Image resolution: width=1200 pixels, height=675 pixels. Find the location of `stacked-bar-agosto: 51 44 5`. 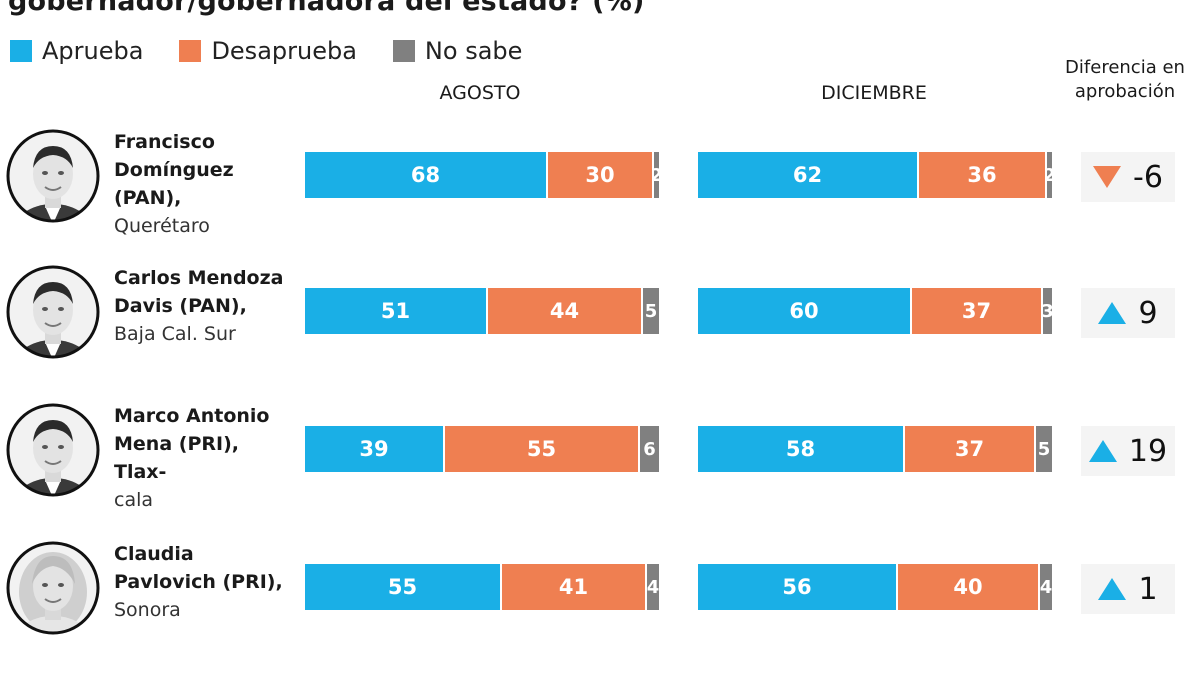

stacked-bar-agosto: 51 44 5 is located at coordinates (482, 311).